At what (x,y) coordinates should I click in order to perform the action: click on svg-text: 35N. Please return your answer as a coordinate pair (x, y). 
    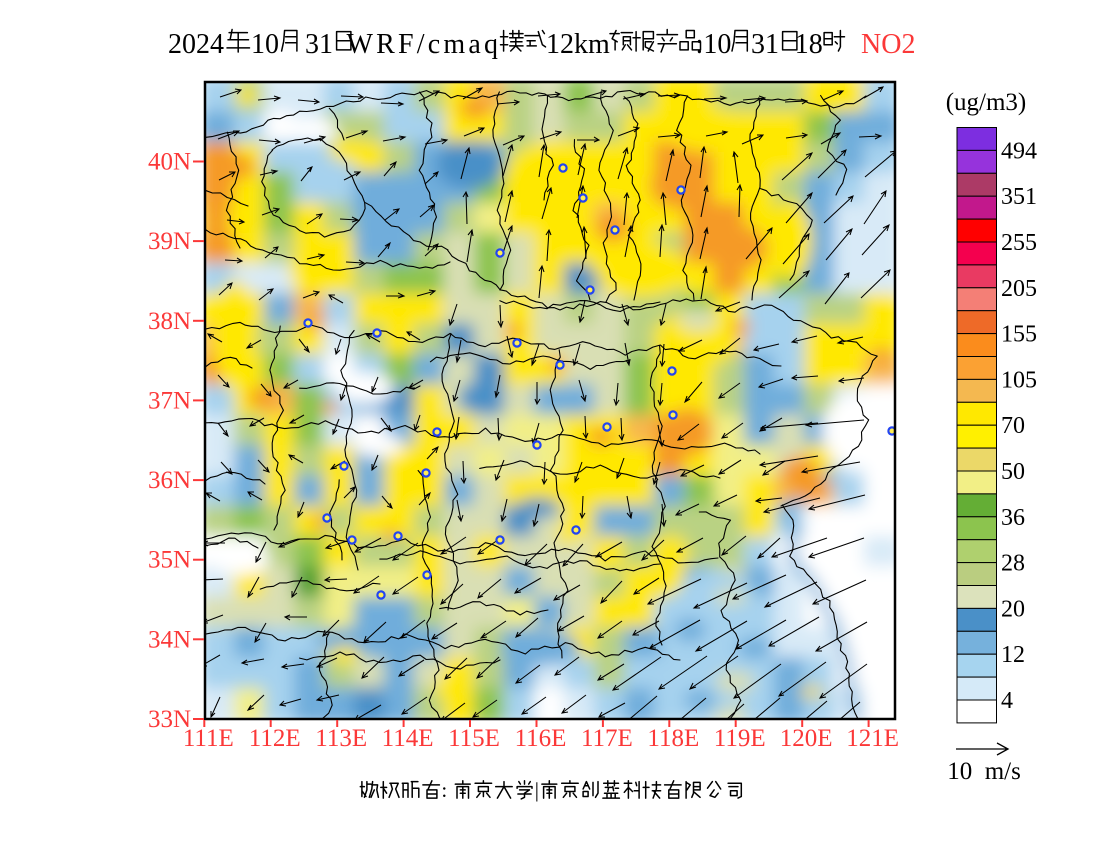
    Looking at the image, I should click on (169, 560).